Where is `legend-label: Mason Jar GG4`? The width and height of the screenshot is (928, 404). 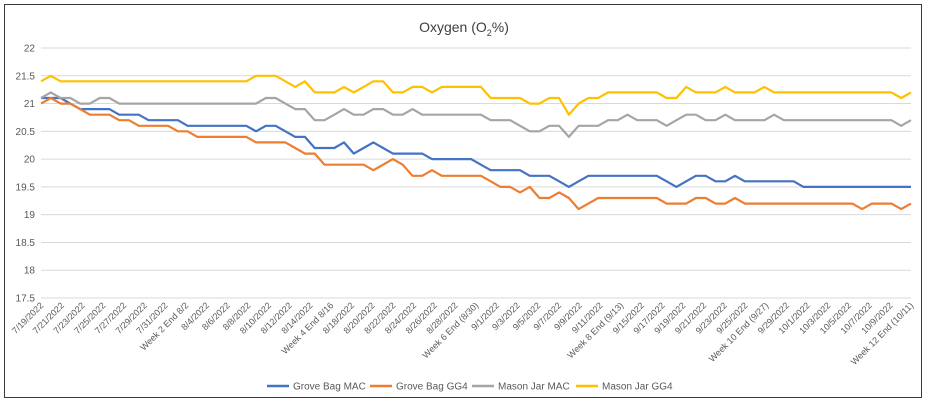
legend-label: Mason Jar GG4 is located at coordinates (637, 387).